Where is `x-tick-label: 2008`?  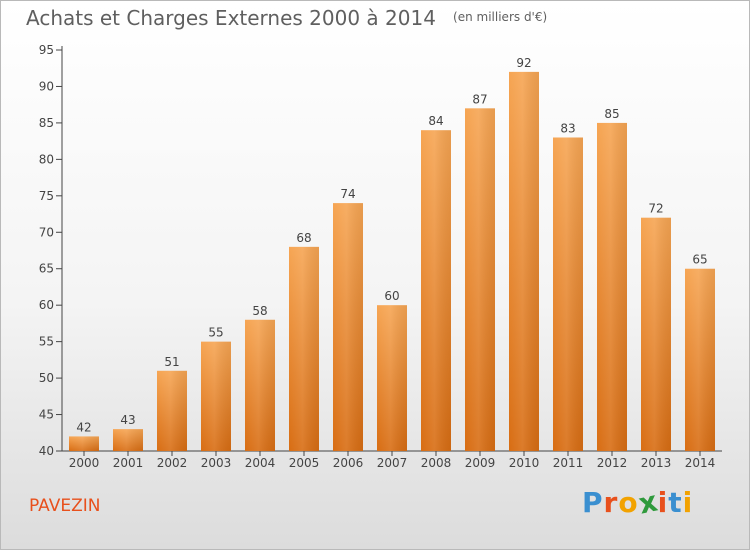
x-tick-label: 2008 is located at coordinates (436, 463).